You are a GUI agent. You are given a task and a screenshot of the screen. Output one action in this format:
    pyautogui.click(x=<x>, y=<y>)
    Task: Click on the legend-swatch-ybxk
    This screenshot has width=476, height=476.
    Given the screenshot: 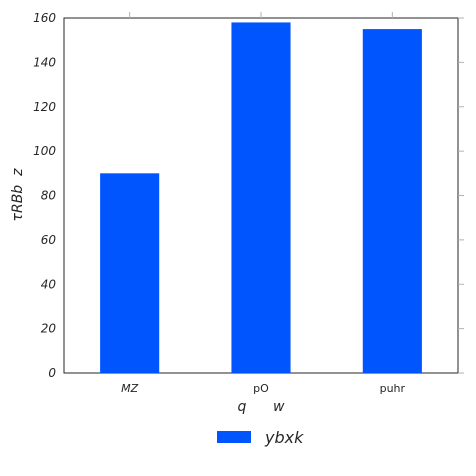 What is the action you would take?
    pyautogui.click(x=234, y=437)
    